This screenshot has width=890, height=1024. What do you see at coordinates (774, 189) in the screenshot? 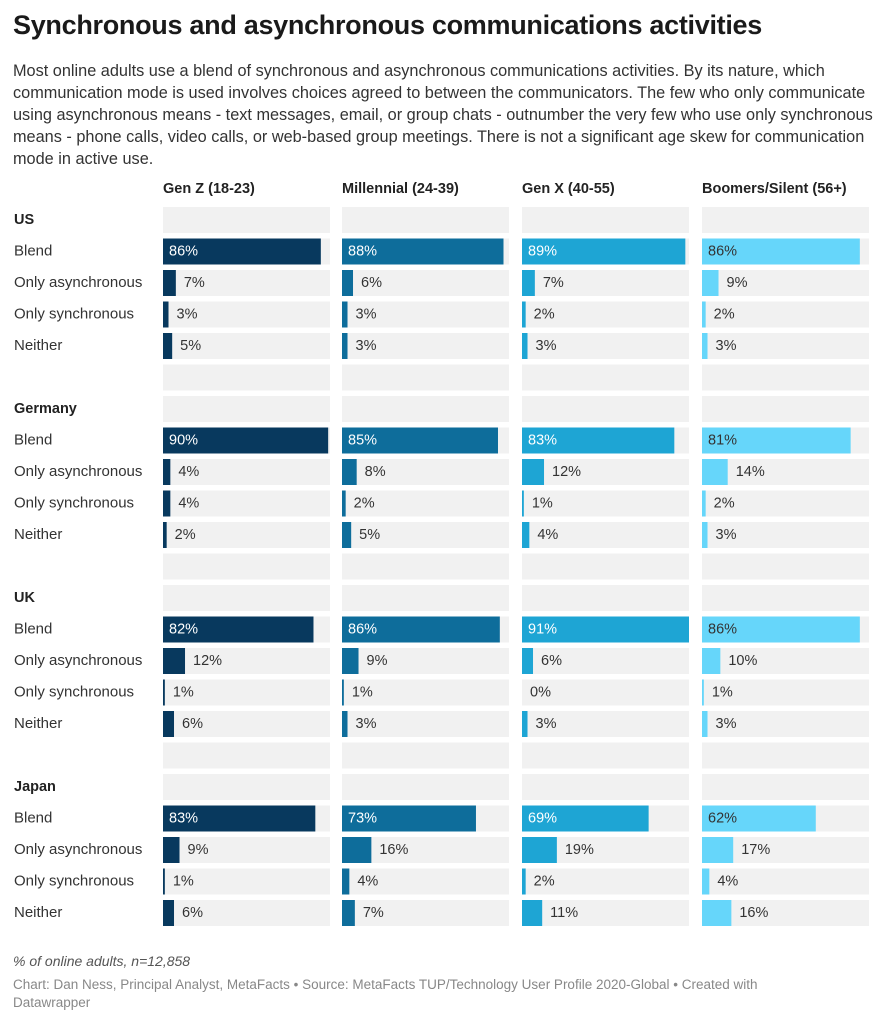
I see `column-header: Boomers/Silent (56+)` at bounding box center [774, 189].